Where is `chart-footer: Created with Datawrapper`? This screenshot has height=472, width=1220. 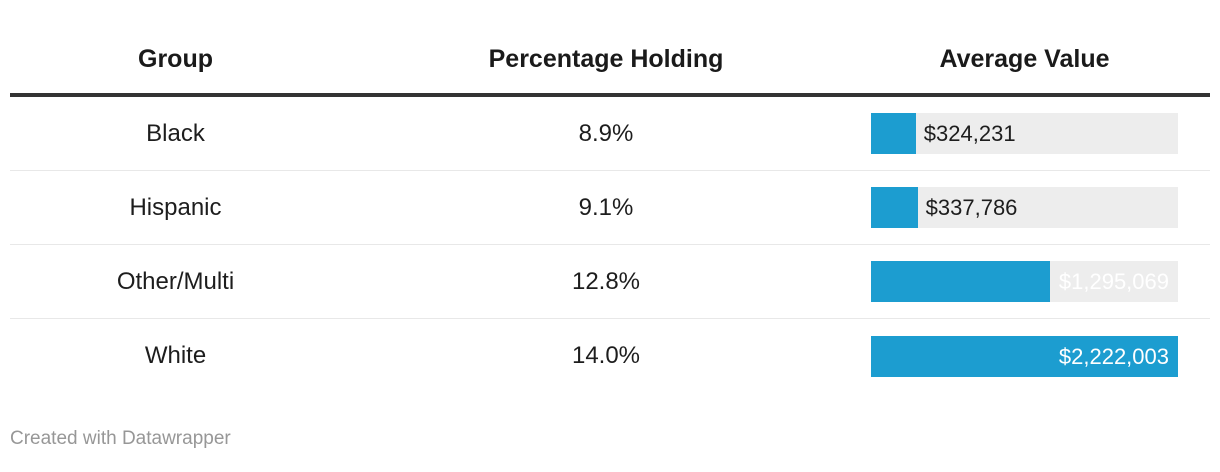
chart-footer: Created with Datawrapper is located at coordinates (610, 421).